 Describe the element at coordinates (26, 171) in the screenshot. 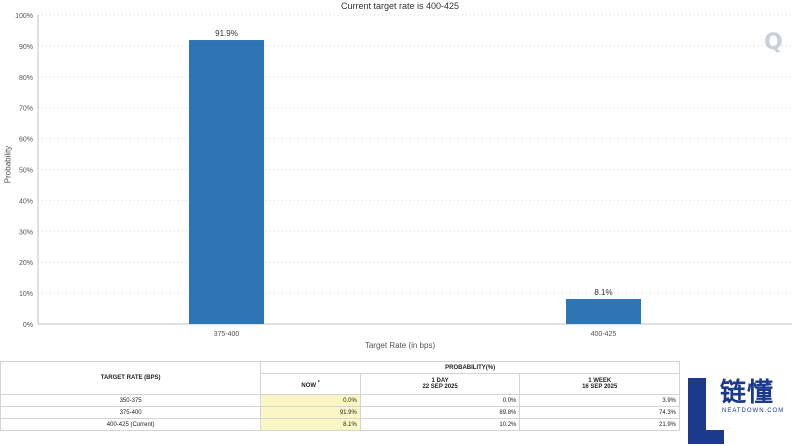

I see `y-tick-label: 50%` at that location.